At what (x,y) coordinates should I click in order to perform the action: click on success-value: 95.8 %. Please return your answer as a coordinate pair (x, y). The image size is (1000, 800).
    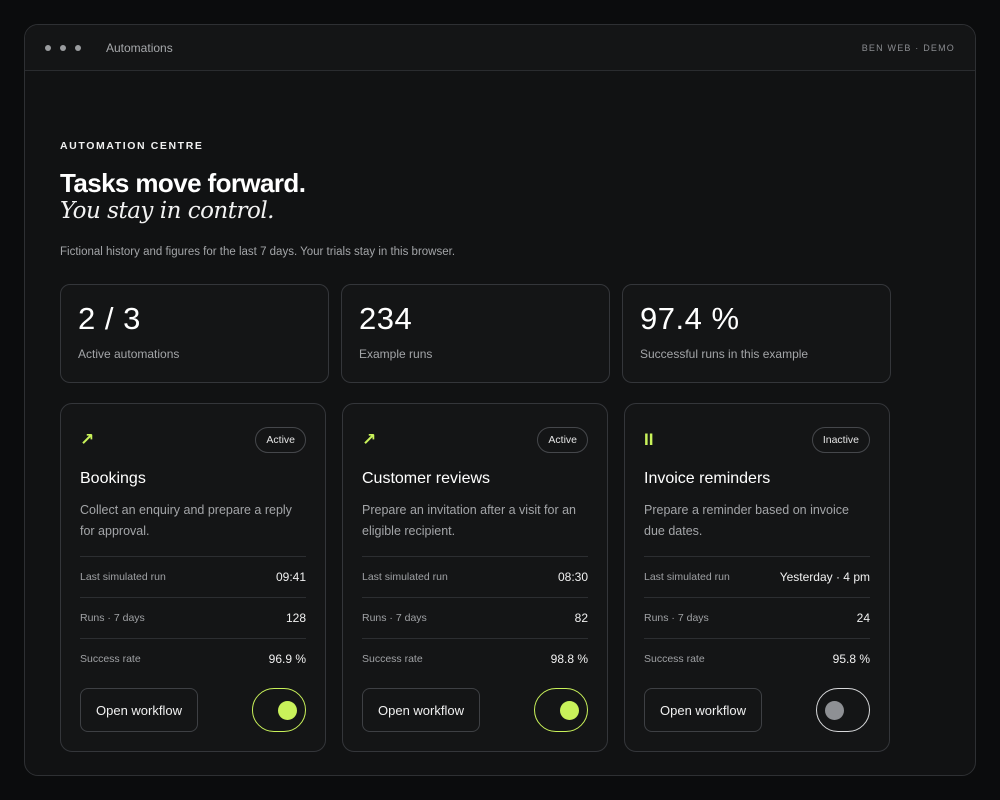
    Looking at the image, I should click on (851, 659).